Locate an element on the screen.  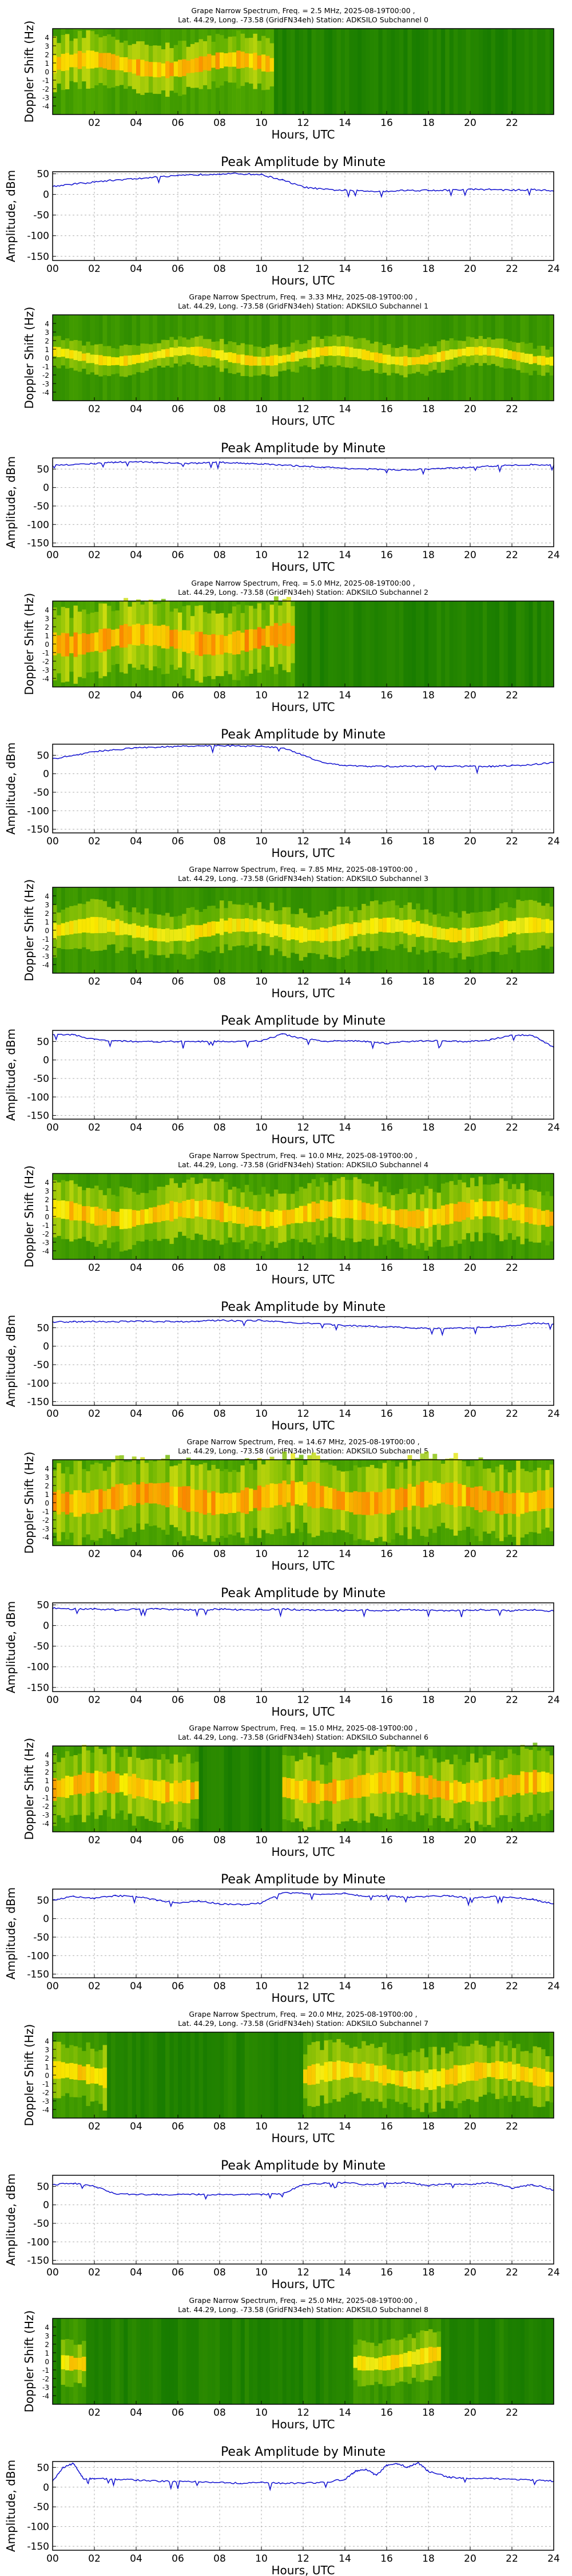
y-axis-label: Doppler Shift (Hz) is located at coordinates (29, 2075).